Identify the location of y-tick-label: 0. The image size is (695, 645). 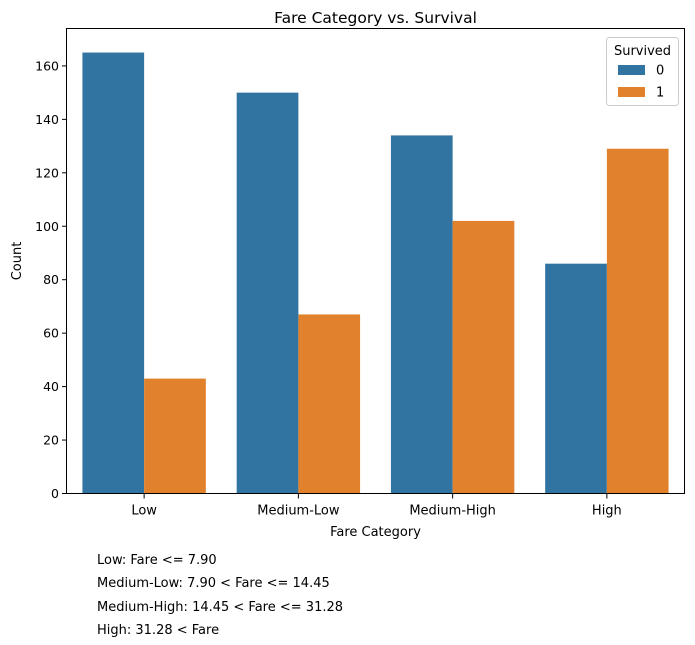
(55, 493).